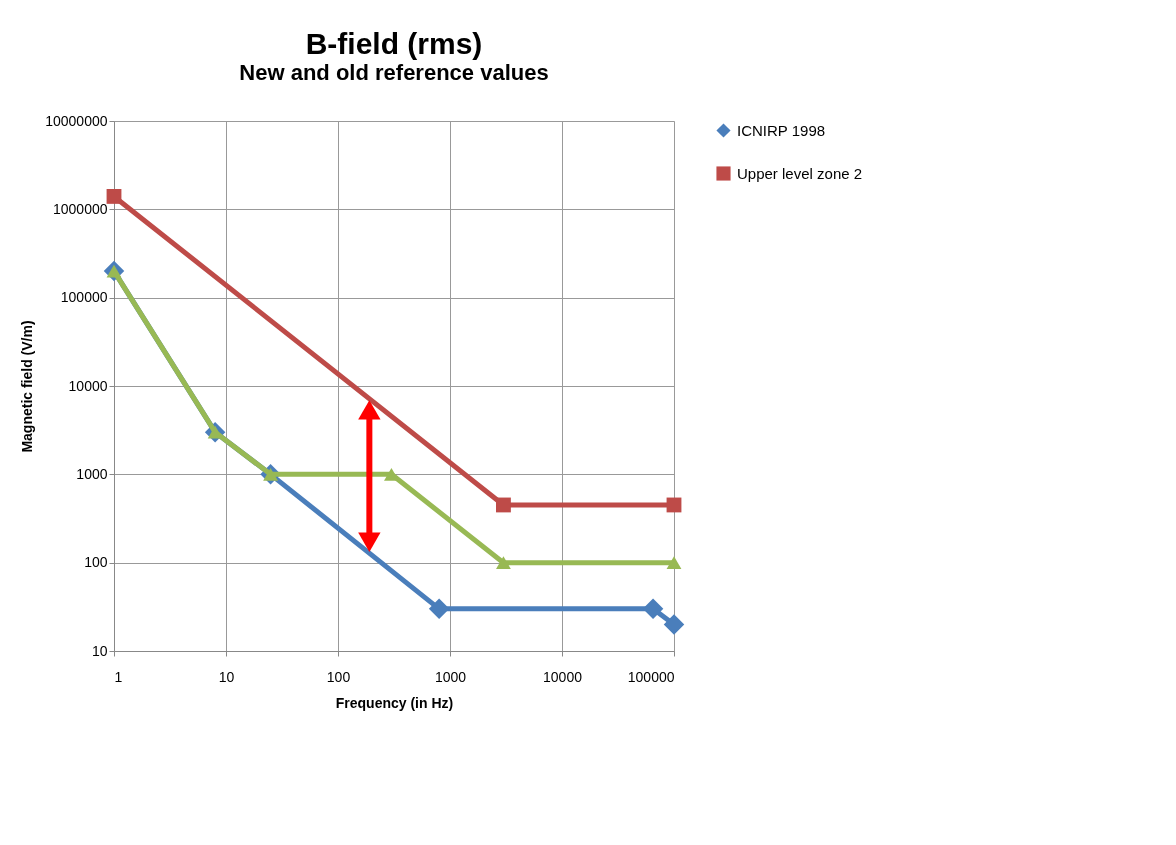 Image resolution: width=1176 pixels, height=845 pixels. What do you see at coordinates (450, 676) in the screenshot?
I see `x-tick-label: 1000` at bounding box center [450, 676].